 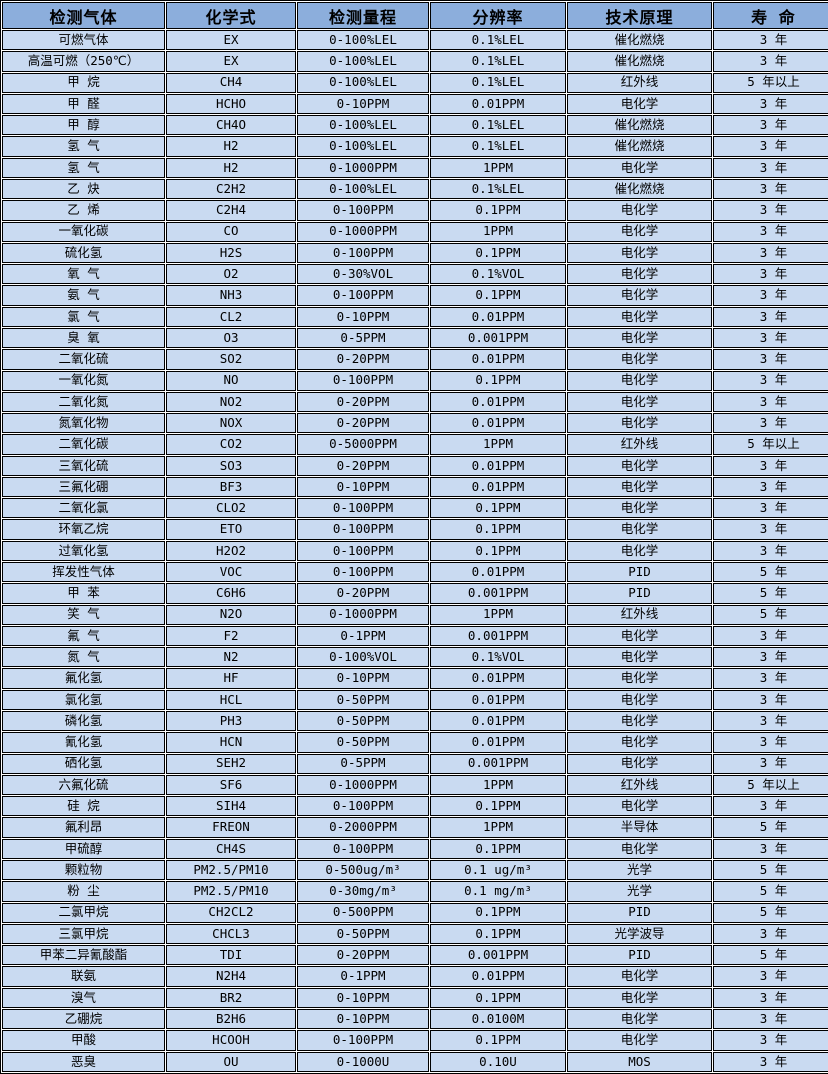 I want to click on cell-formula: CH4O, so click(x=231, y=125).